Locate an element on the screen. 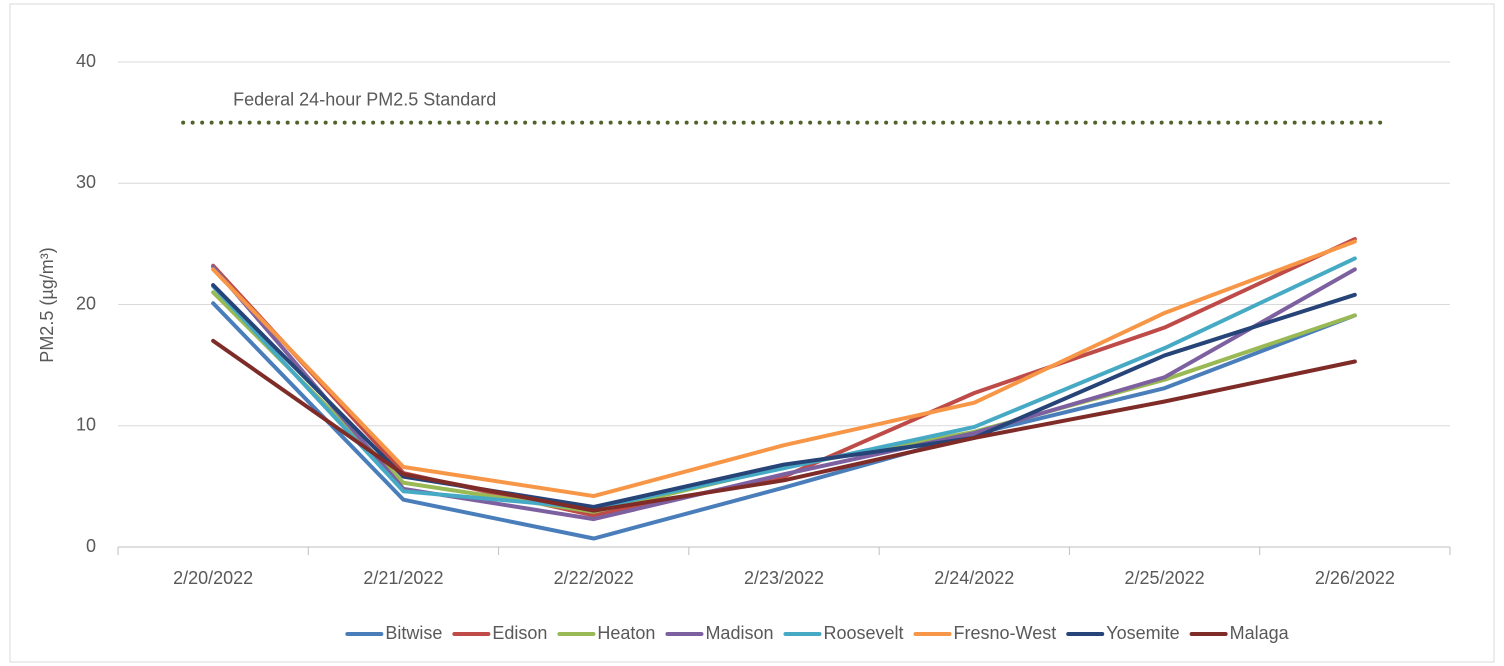  y-tick-label: 10 is located at coordinates (86, 425).